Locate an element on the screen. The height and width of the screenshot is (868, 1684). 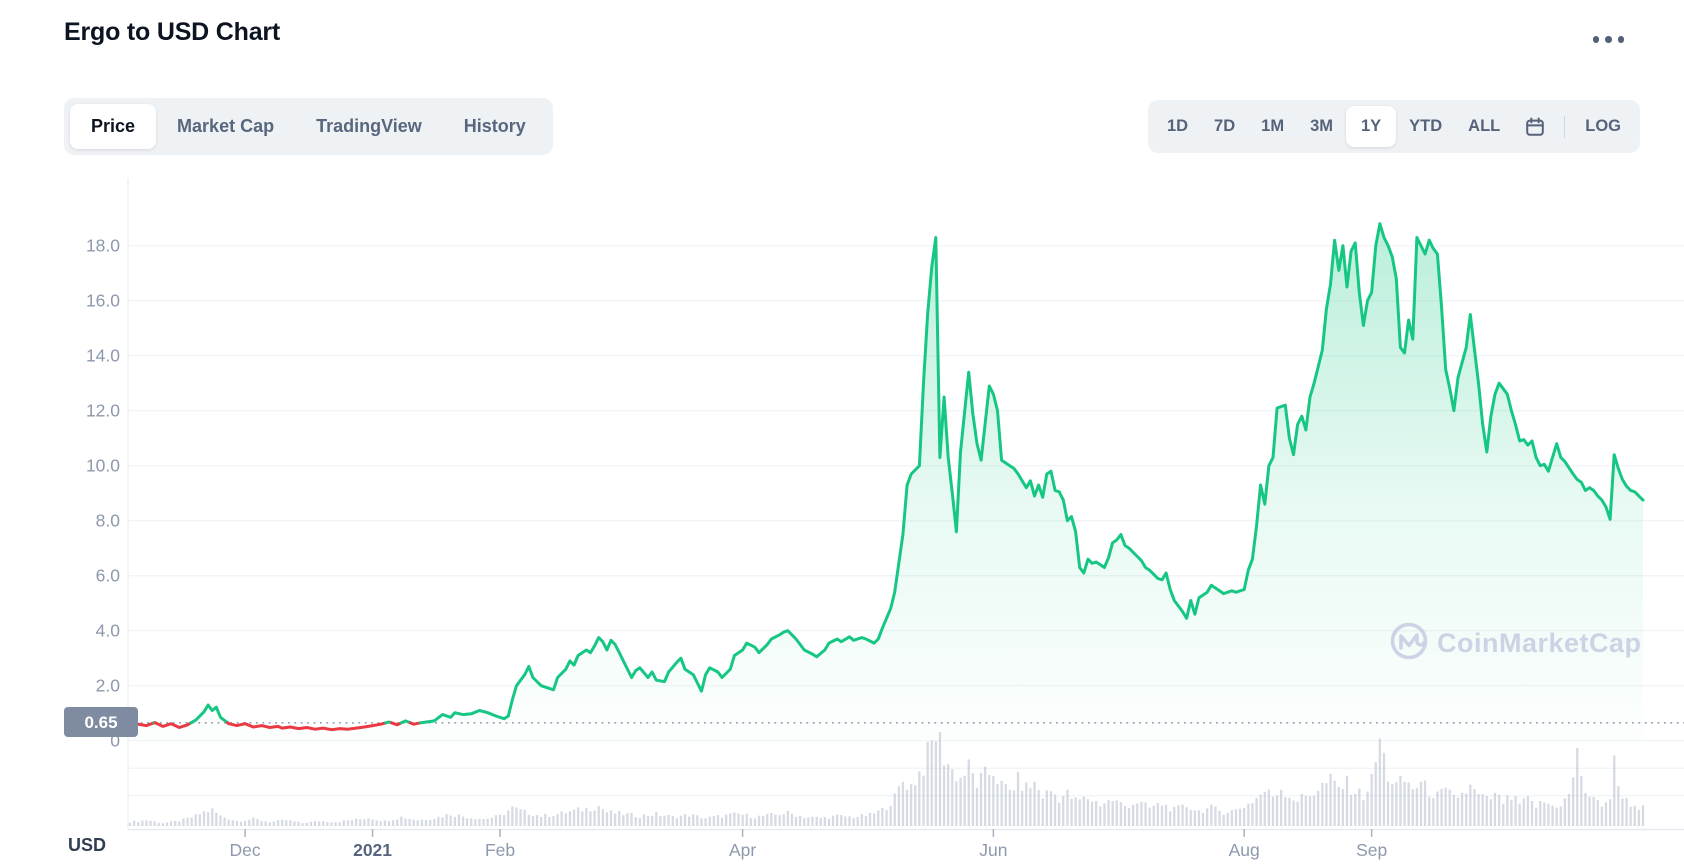
range-1y: 1Y is located at coordinates (1371, 126).